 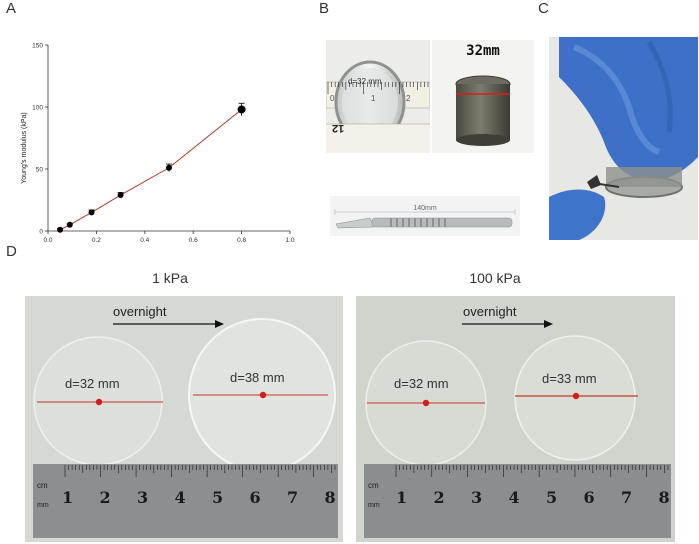 I want to click on y-tick-label: 150, so click(x=37, y=46).